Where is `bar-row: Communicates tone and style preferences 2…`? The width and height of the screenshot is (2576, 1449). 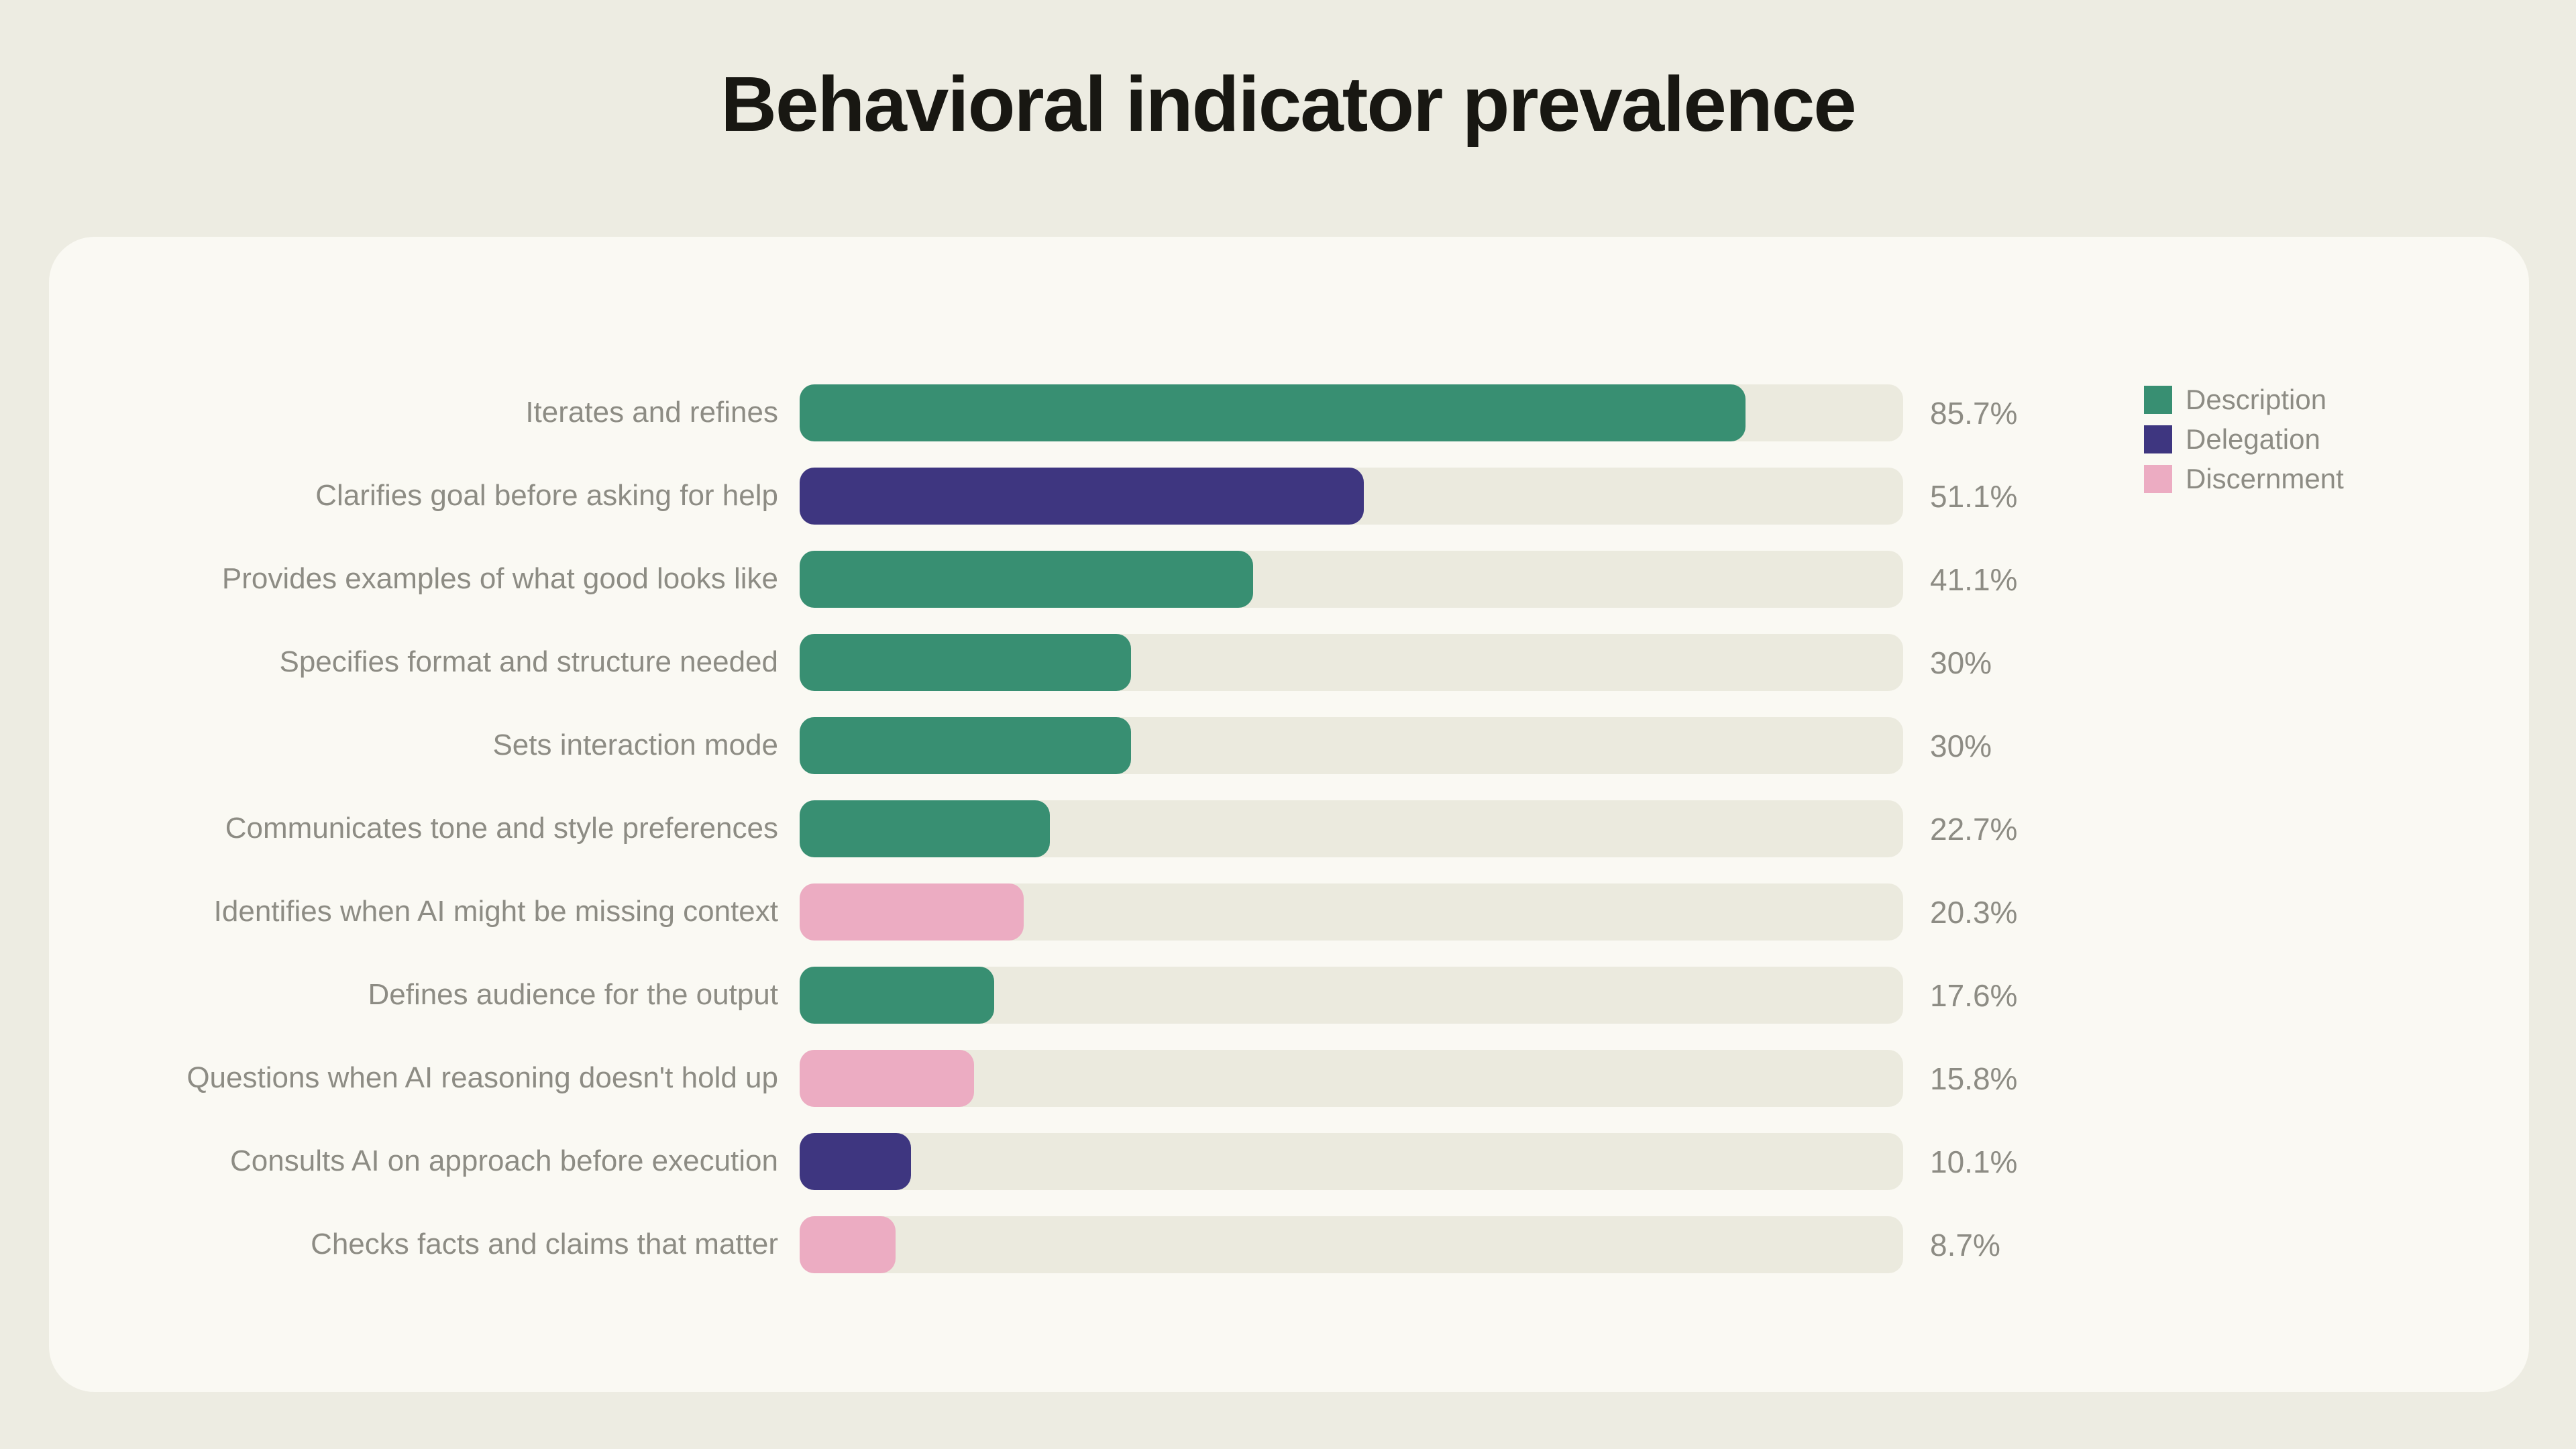 bar-row: Communicates tone and style preferences 2… is located at coordinates (1289, 828).